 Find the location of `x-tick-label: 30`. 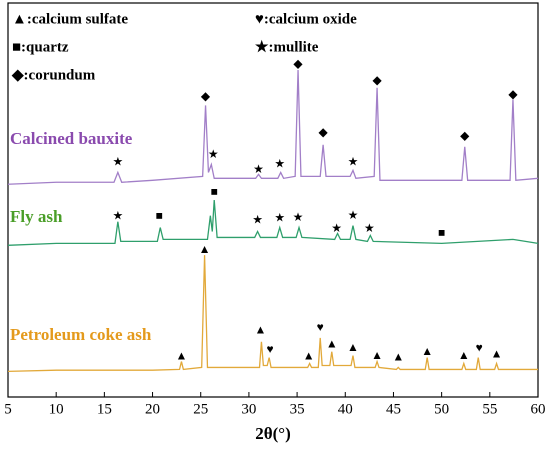

x-tick-label: 30 is located at coordinates (248, 409).